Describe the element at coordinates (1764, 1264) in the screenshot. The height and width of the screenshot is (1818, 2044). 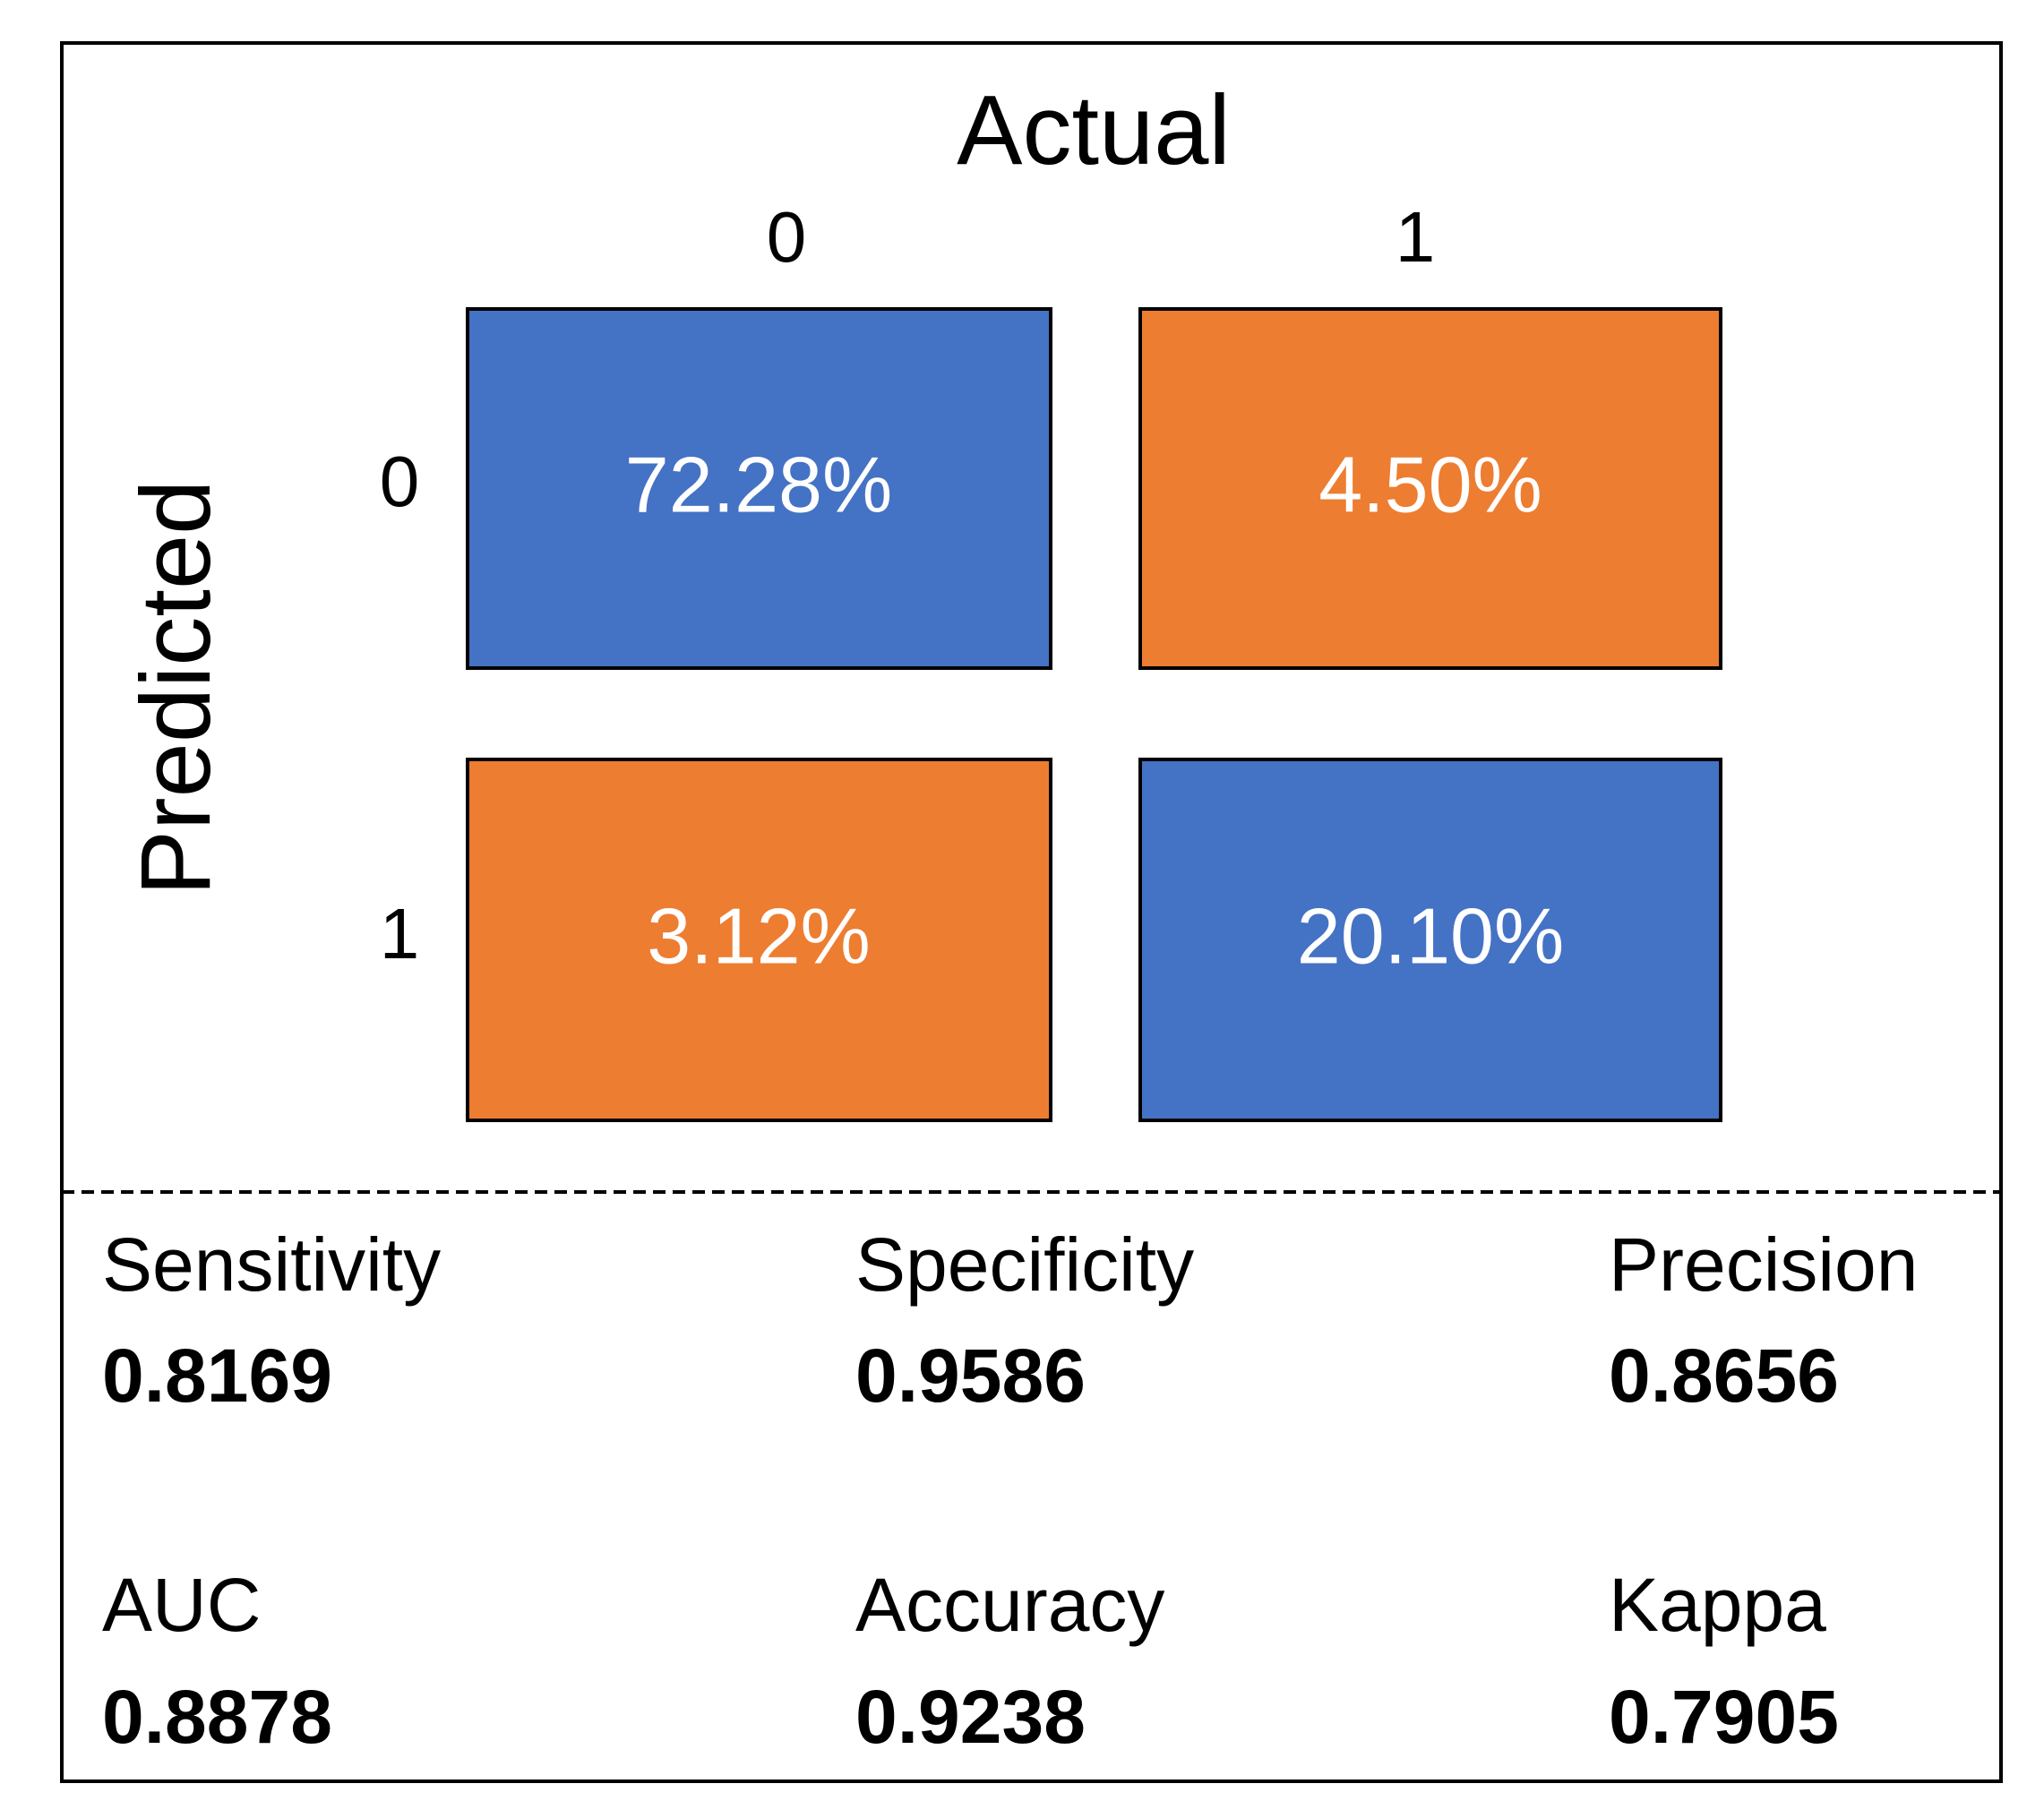
I see `metric-label: Precision` at that location.